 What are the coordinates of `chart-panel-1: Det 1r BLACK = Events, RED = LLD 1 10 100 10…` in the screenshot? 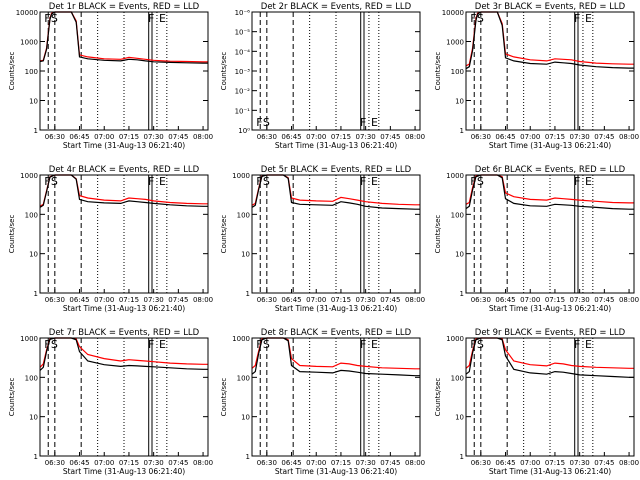 It's located at (110, 76).